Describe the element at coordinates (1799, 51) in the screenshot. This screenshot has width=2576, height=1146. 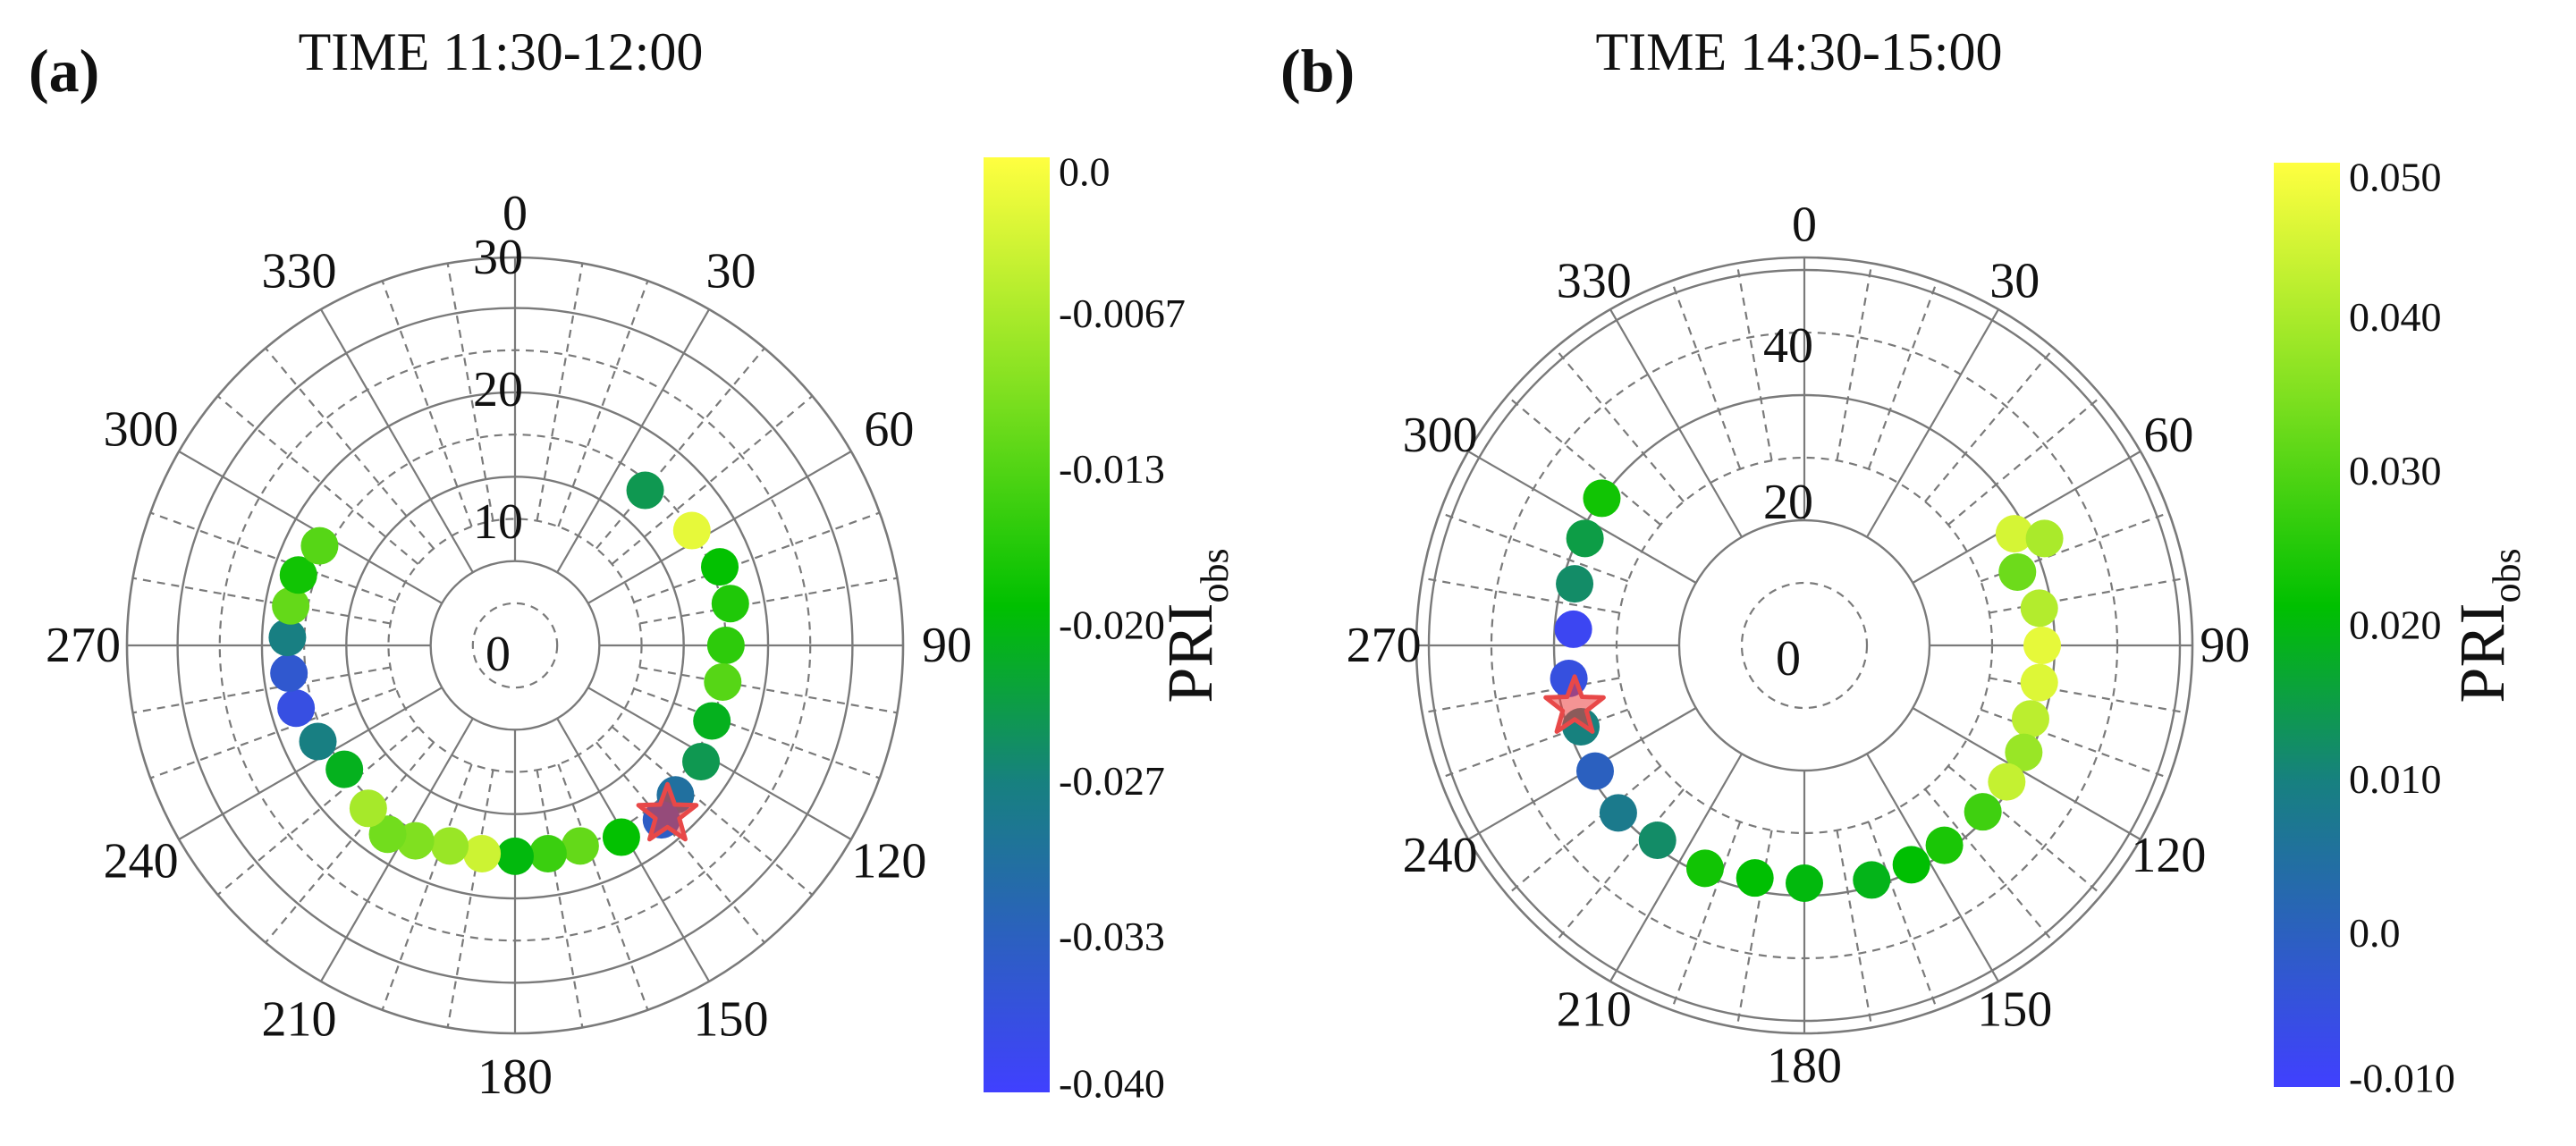
I see `panel-title-b: TIME 14:30-15:00` at that location.